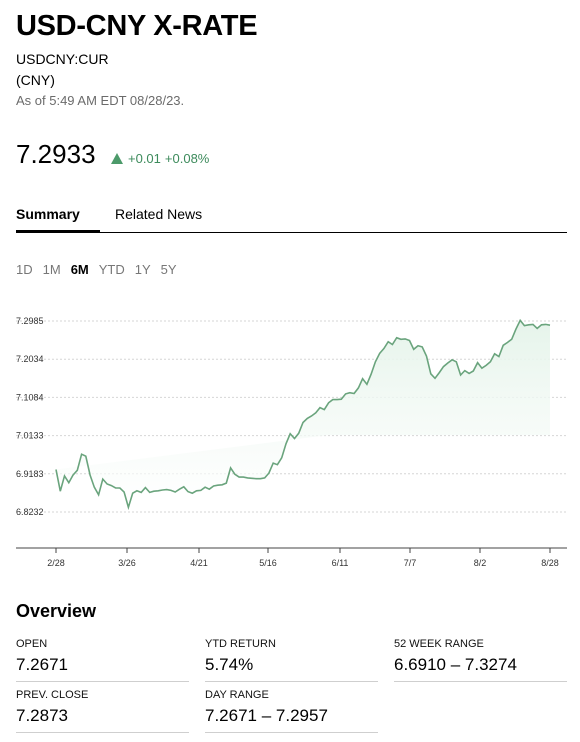  I want to click on current-price: 7.2933, so click(56, 154).